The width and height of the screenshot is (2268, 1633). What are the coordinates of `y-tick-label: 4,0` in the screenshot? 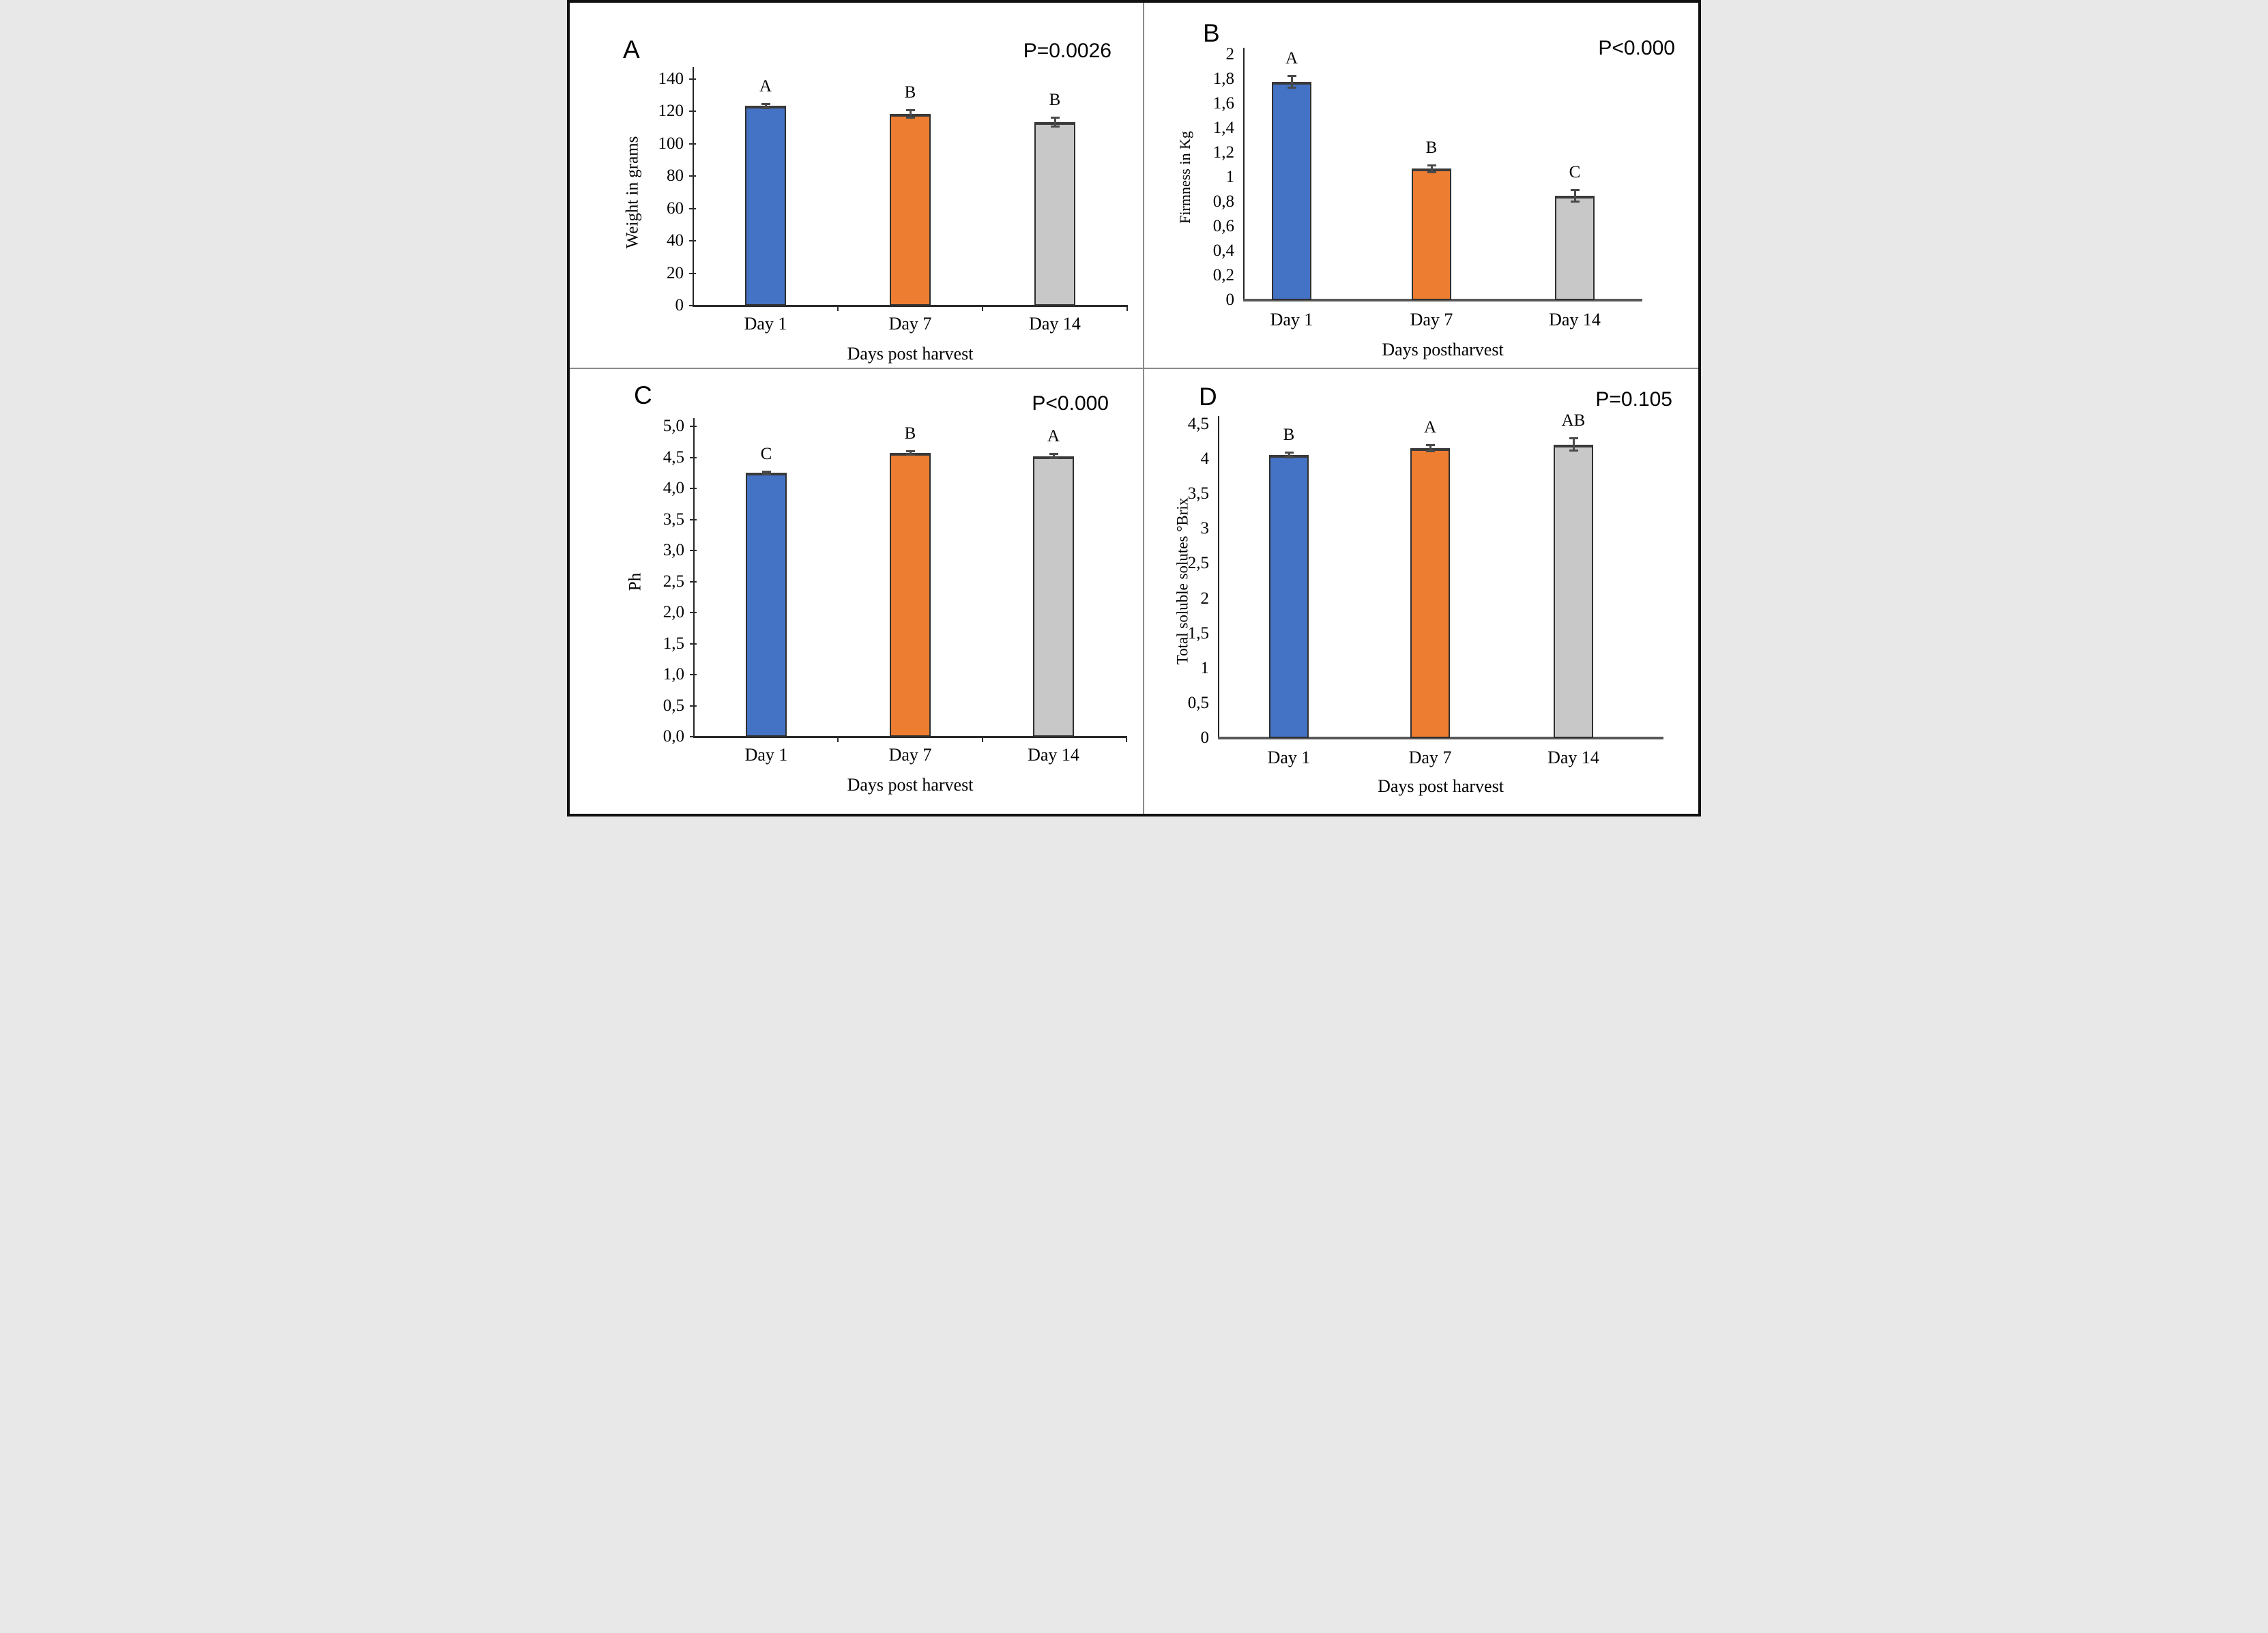 It's located at (673, 488).